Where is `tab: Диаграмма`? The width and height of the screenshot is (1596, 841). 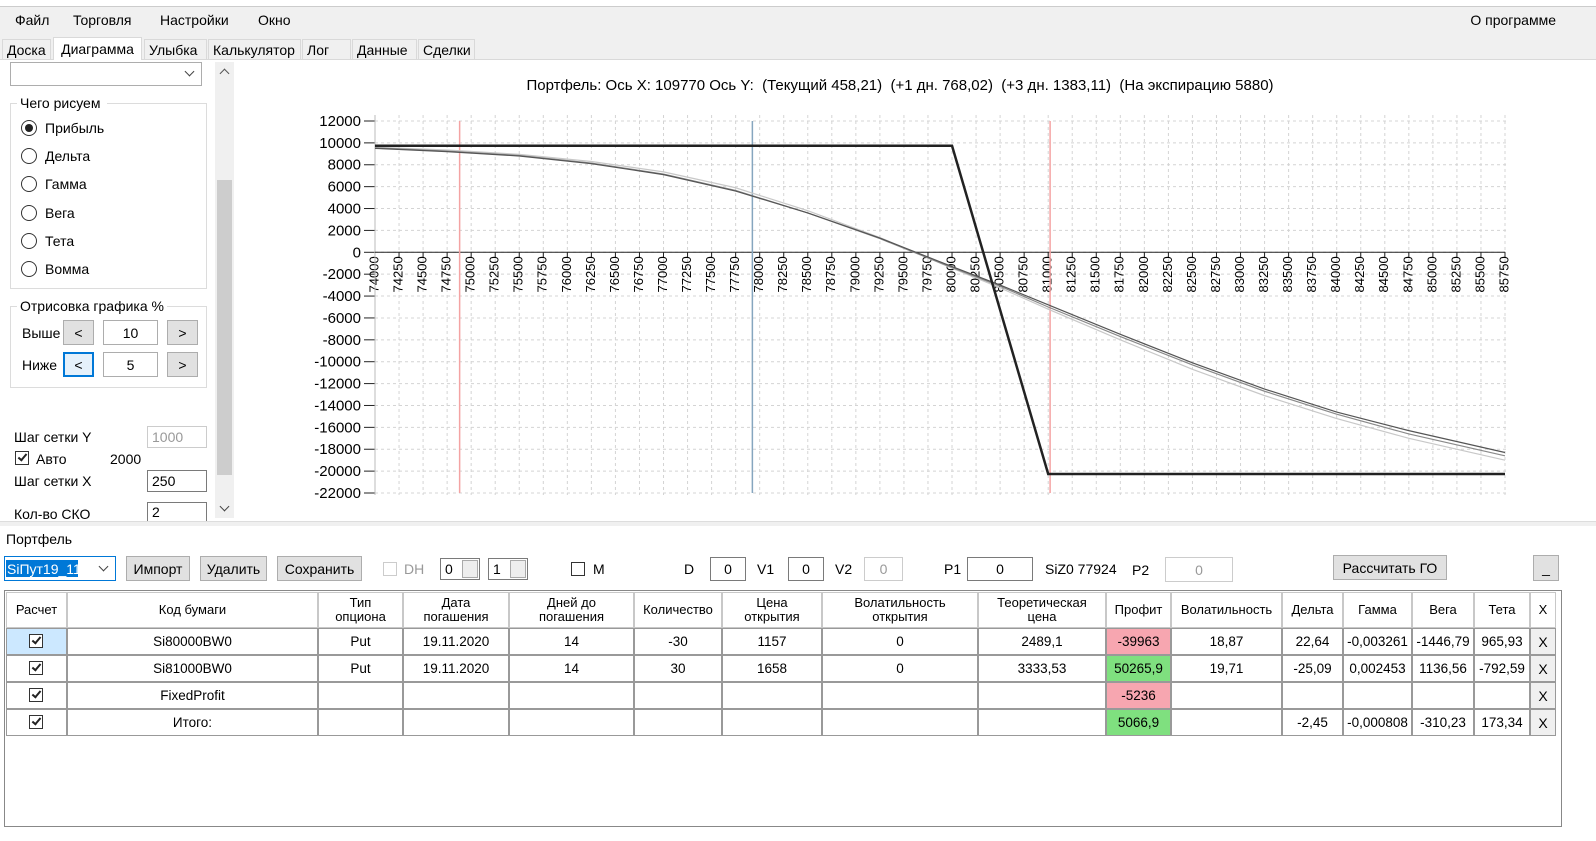
tab: Диаграмма is located at coordinates (97, 48).